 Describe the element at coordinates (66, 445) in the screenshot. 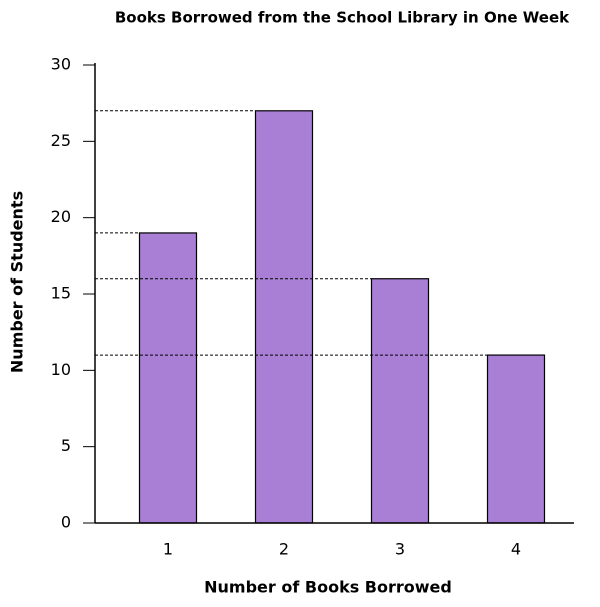

I see `y-tick-label: 5` at that location.